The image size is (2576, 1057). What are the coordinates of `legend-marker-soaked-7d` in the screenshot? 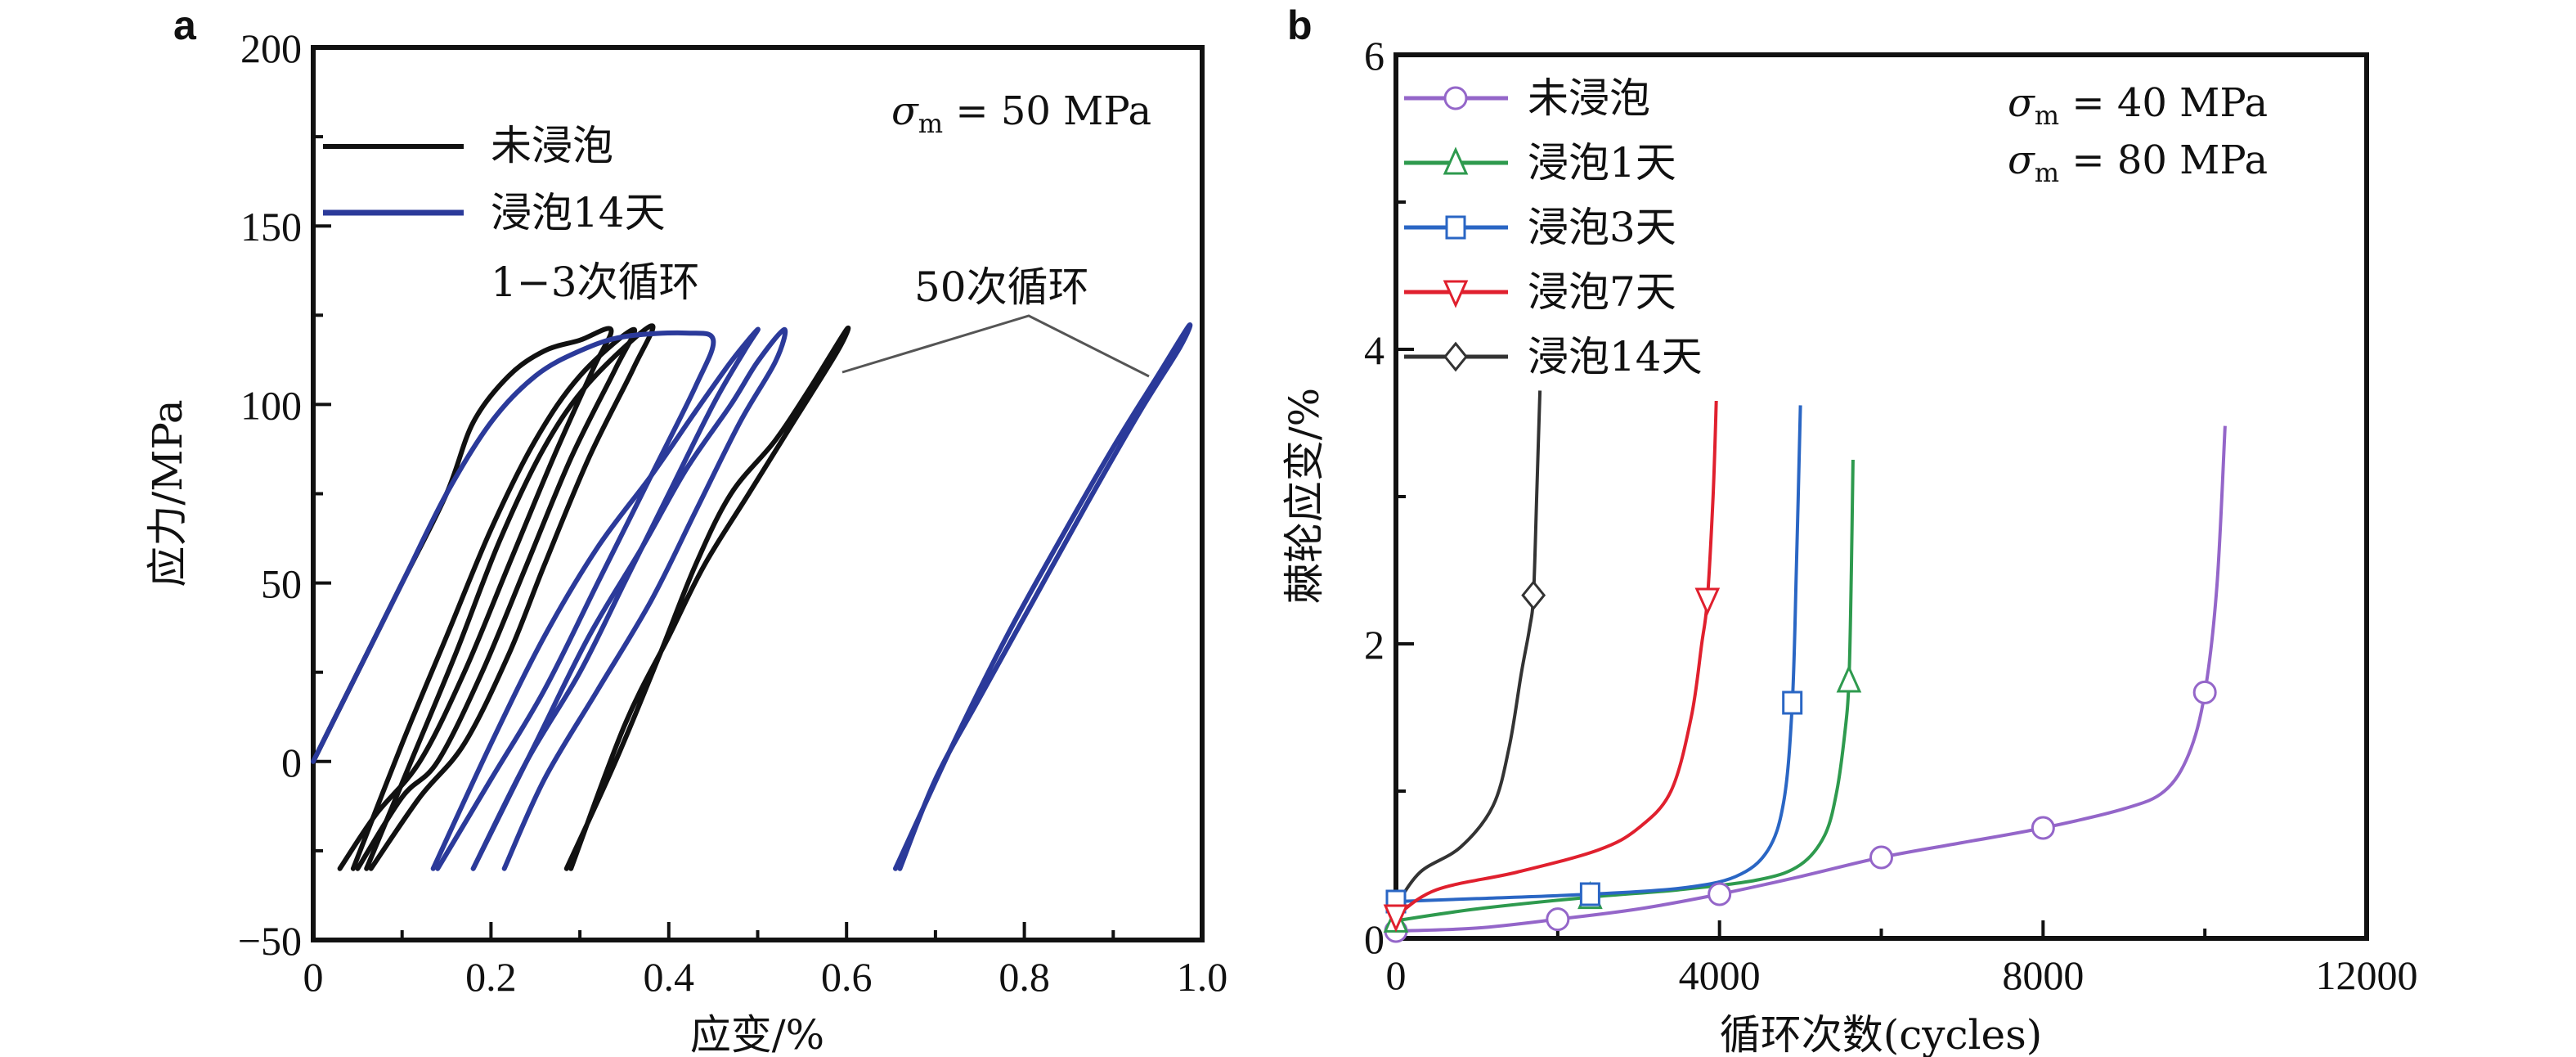 It's located at (1456, 294).